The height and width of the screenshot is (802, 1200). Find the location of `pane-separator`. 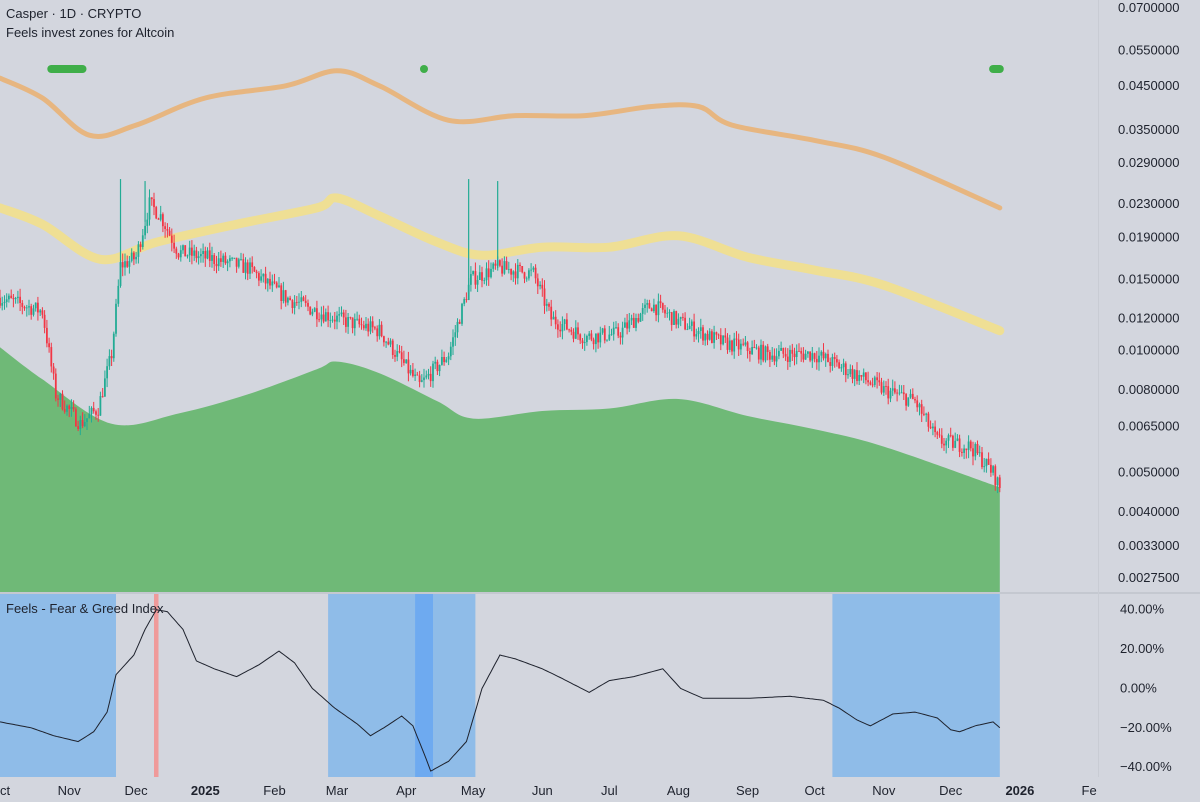

pane-separator is located at coordinates (600, 593).